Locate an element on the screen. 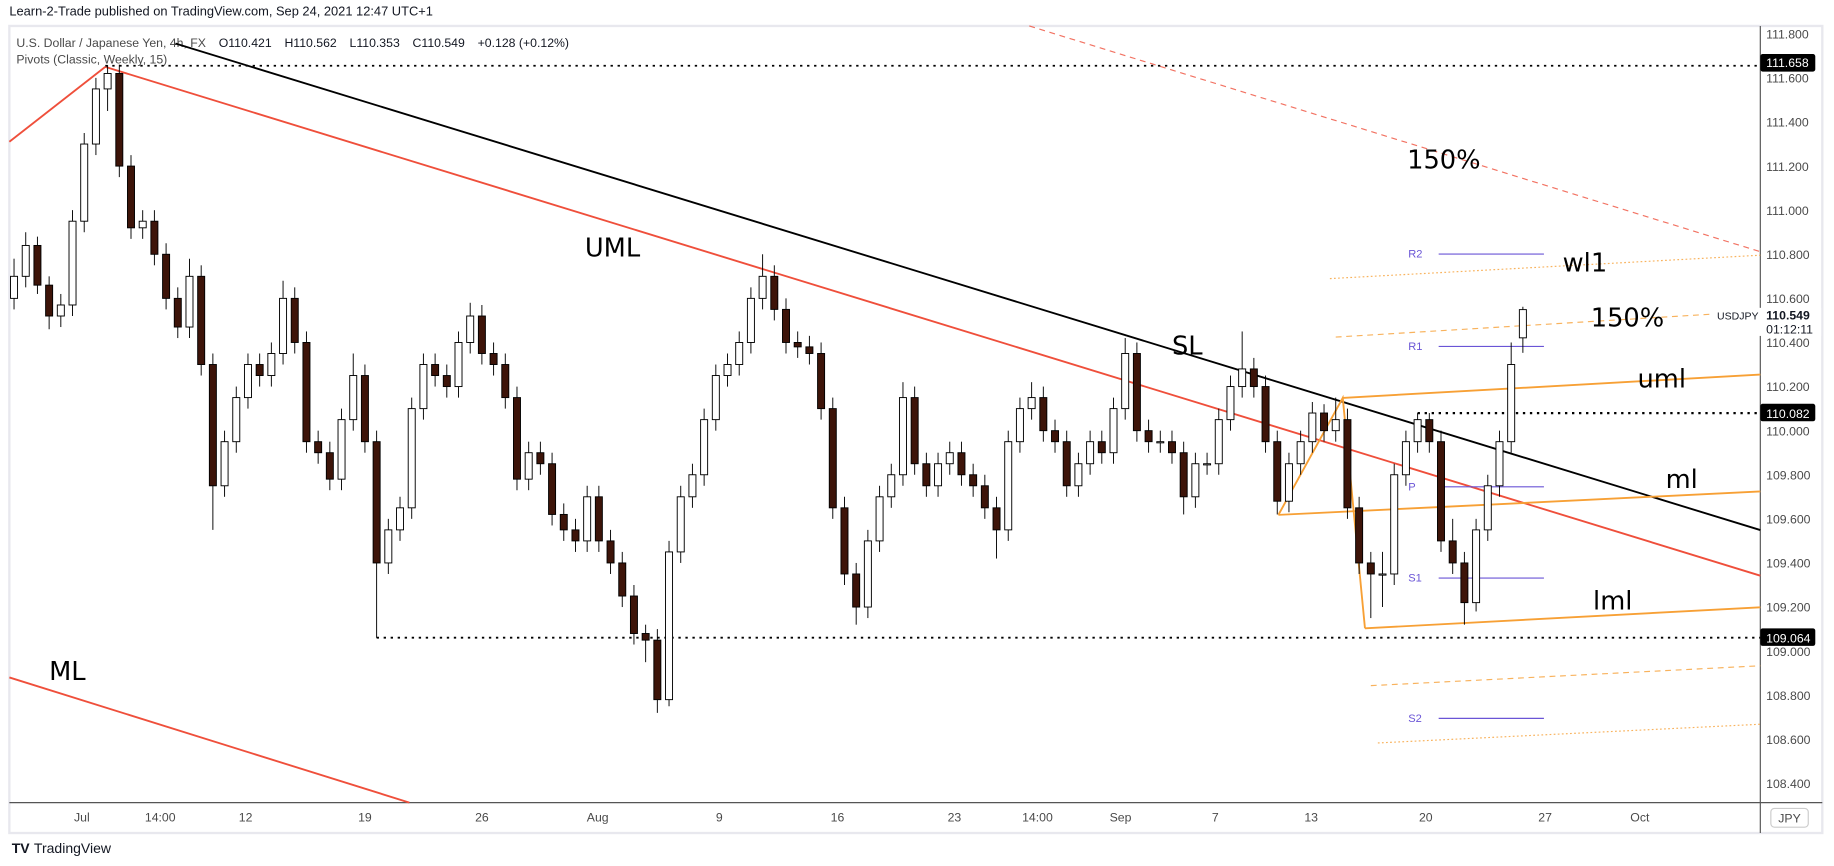 The image size is (1834, 866). pivot-s2-label: S2 is located at coordinates (1415, 719).